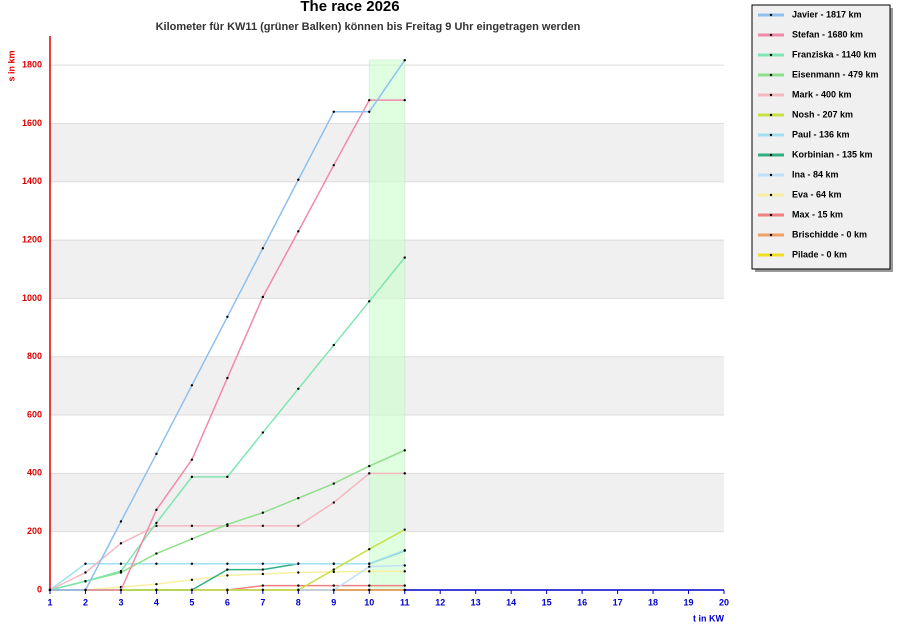 This screenshot has height=630, width=900. Describe the element at coordinates (85, 602) in the screenshot. I see `x-tick-label: 2` at that location.